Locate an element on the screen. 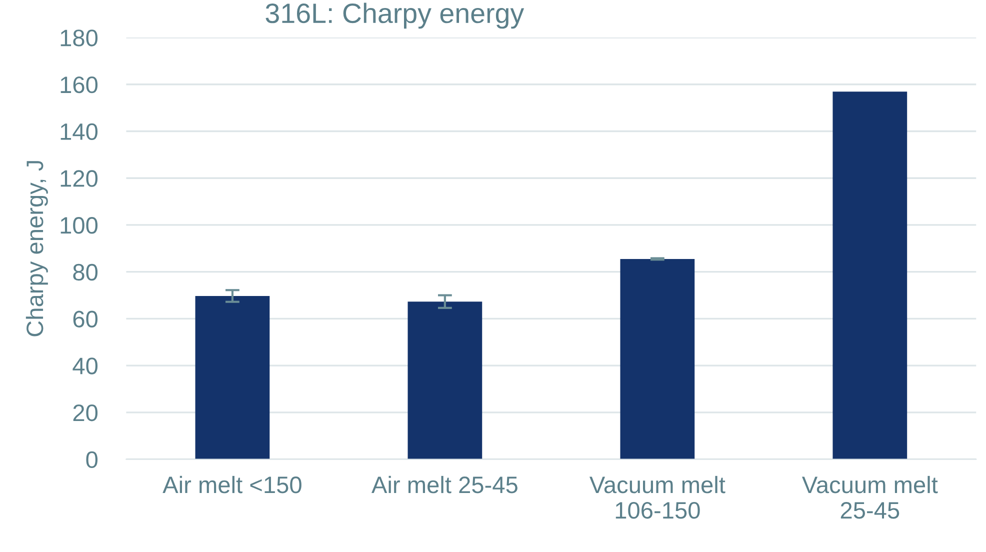  y-axis-title: Charpy energy, J is located at coordinates (37, 248).